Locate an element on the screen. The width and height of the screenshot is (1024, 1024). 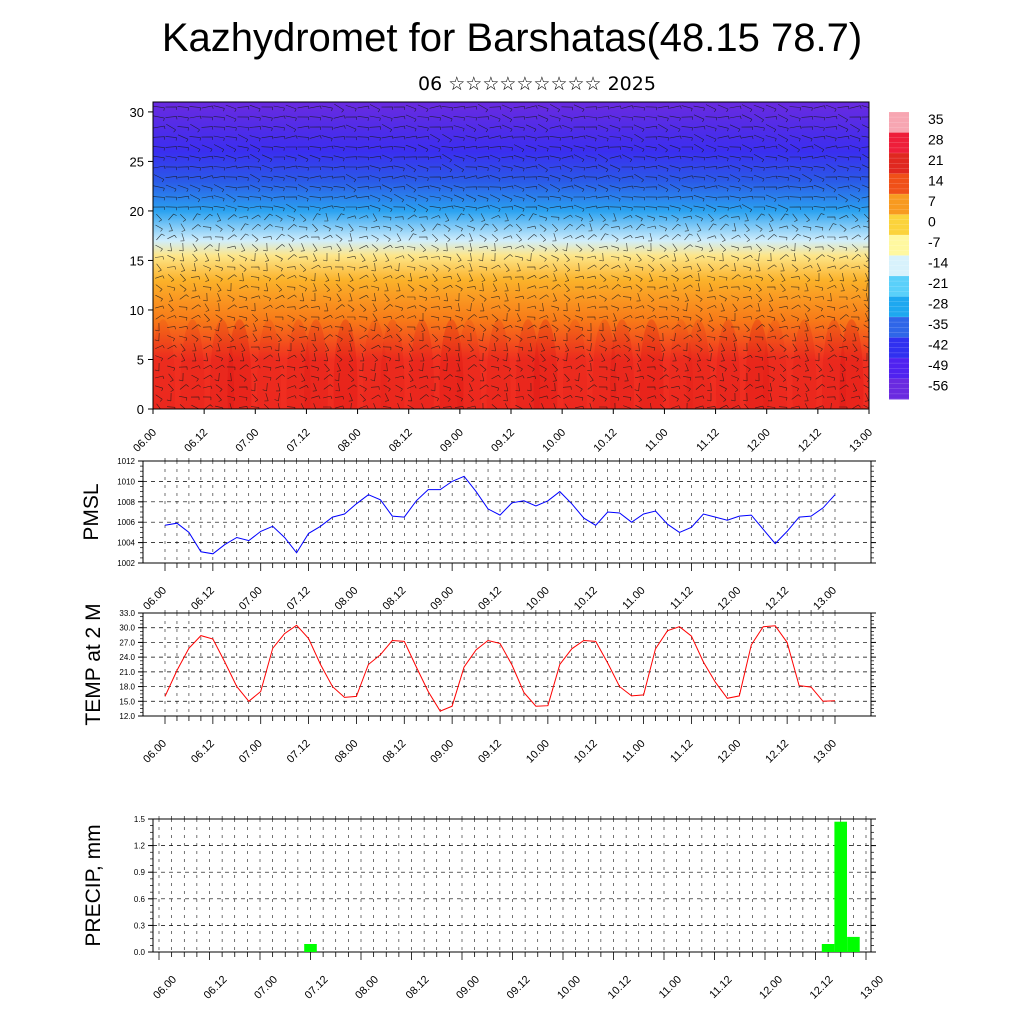
y-tick-label: 1010 is located at coordinates (126, 481).